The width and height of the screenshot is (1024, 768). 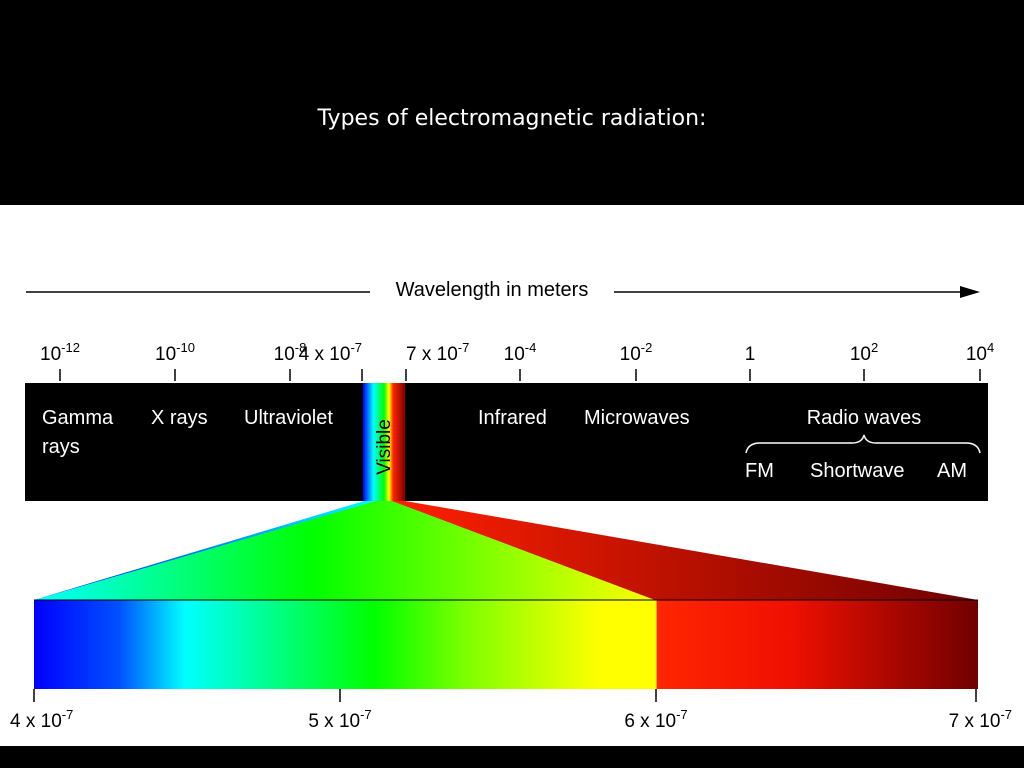 I want to click on scale-tick-exp-8: 2, so click(x=874, y=347).